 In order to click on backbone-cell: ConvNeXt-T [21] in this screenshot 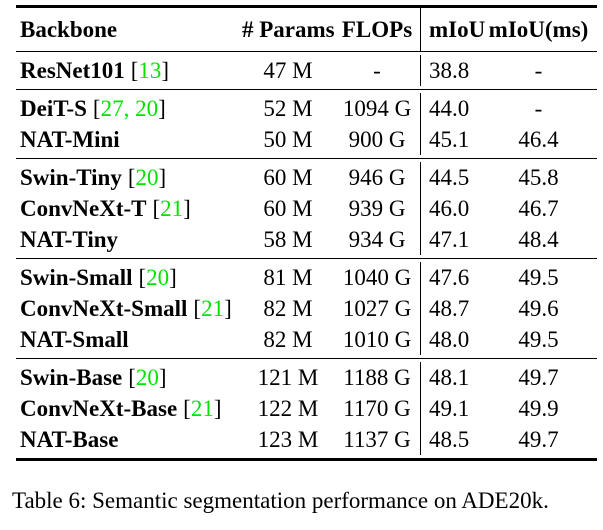, I will do `click(129, 208)`.